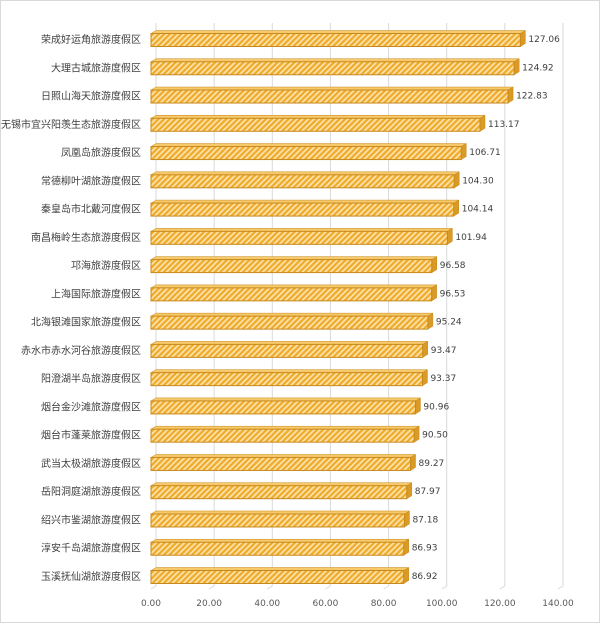 The image size is (600, 624). Describe the element at coordinates (106, 265) in the screenshot. I see `category-label: 邛海旅游度假区` at that location.